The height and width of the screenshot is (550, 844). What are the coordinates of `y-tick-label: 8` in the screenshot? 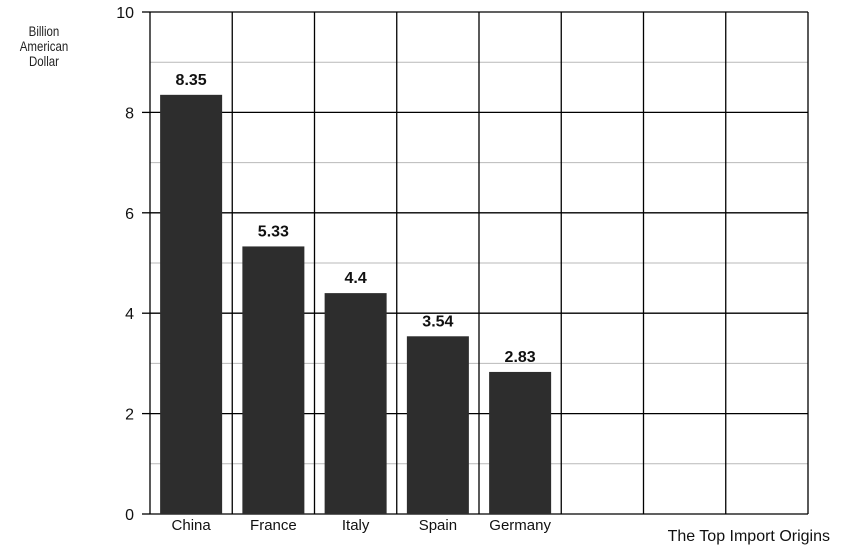 It's located at (129, 113).